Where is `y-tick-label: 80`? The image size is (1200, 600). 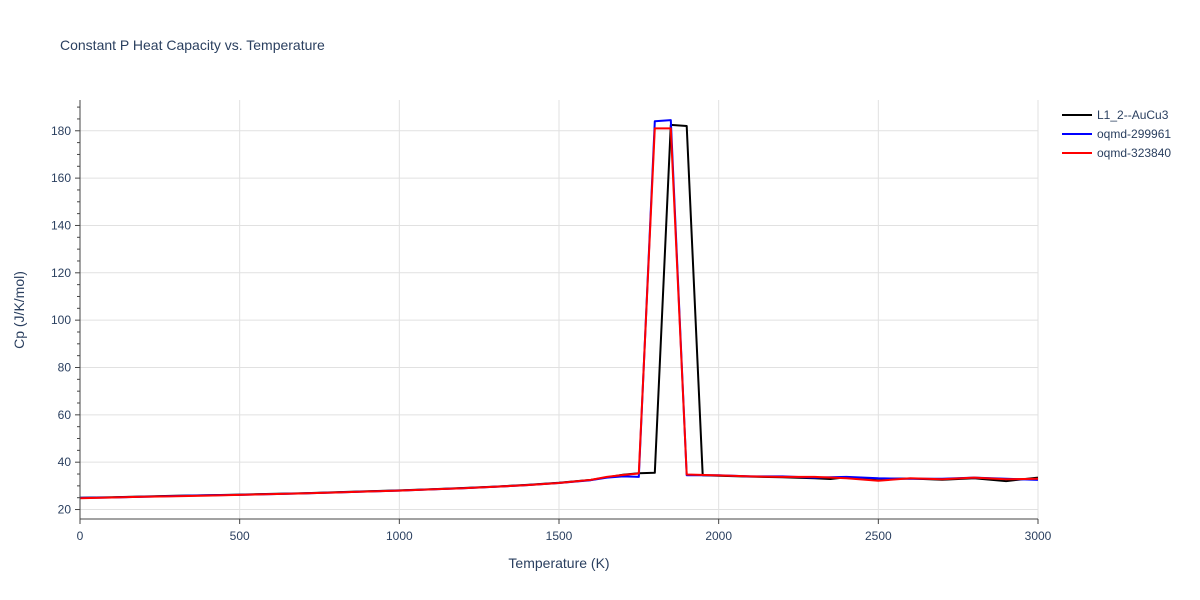
y-tick-label: 80 is located at coordinates (65, 367).